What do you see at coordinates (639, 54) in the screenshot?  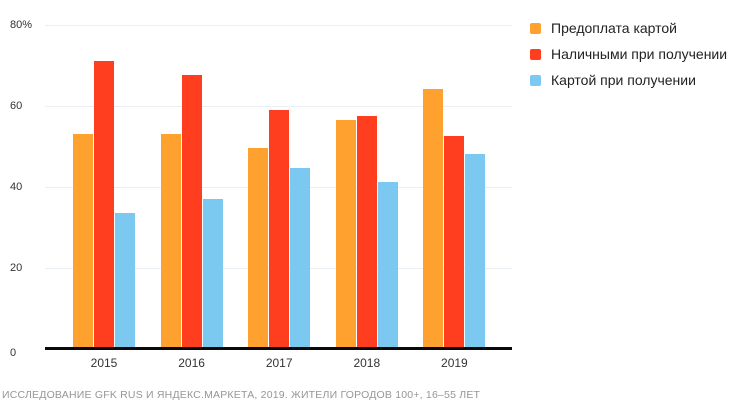 I see `legend-label: Наличными при получении` at bounding box center [639, 54].